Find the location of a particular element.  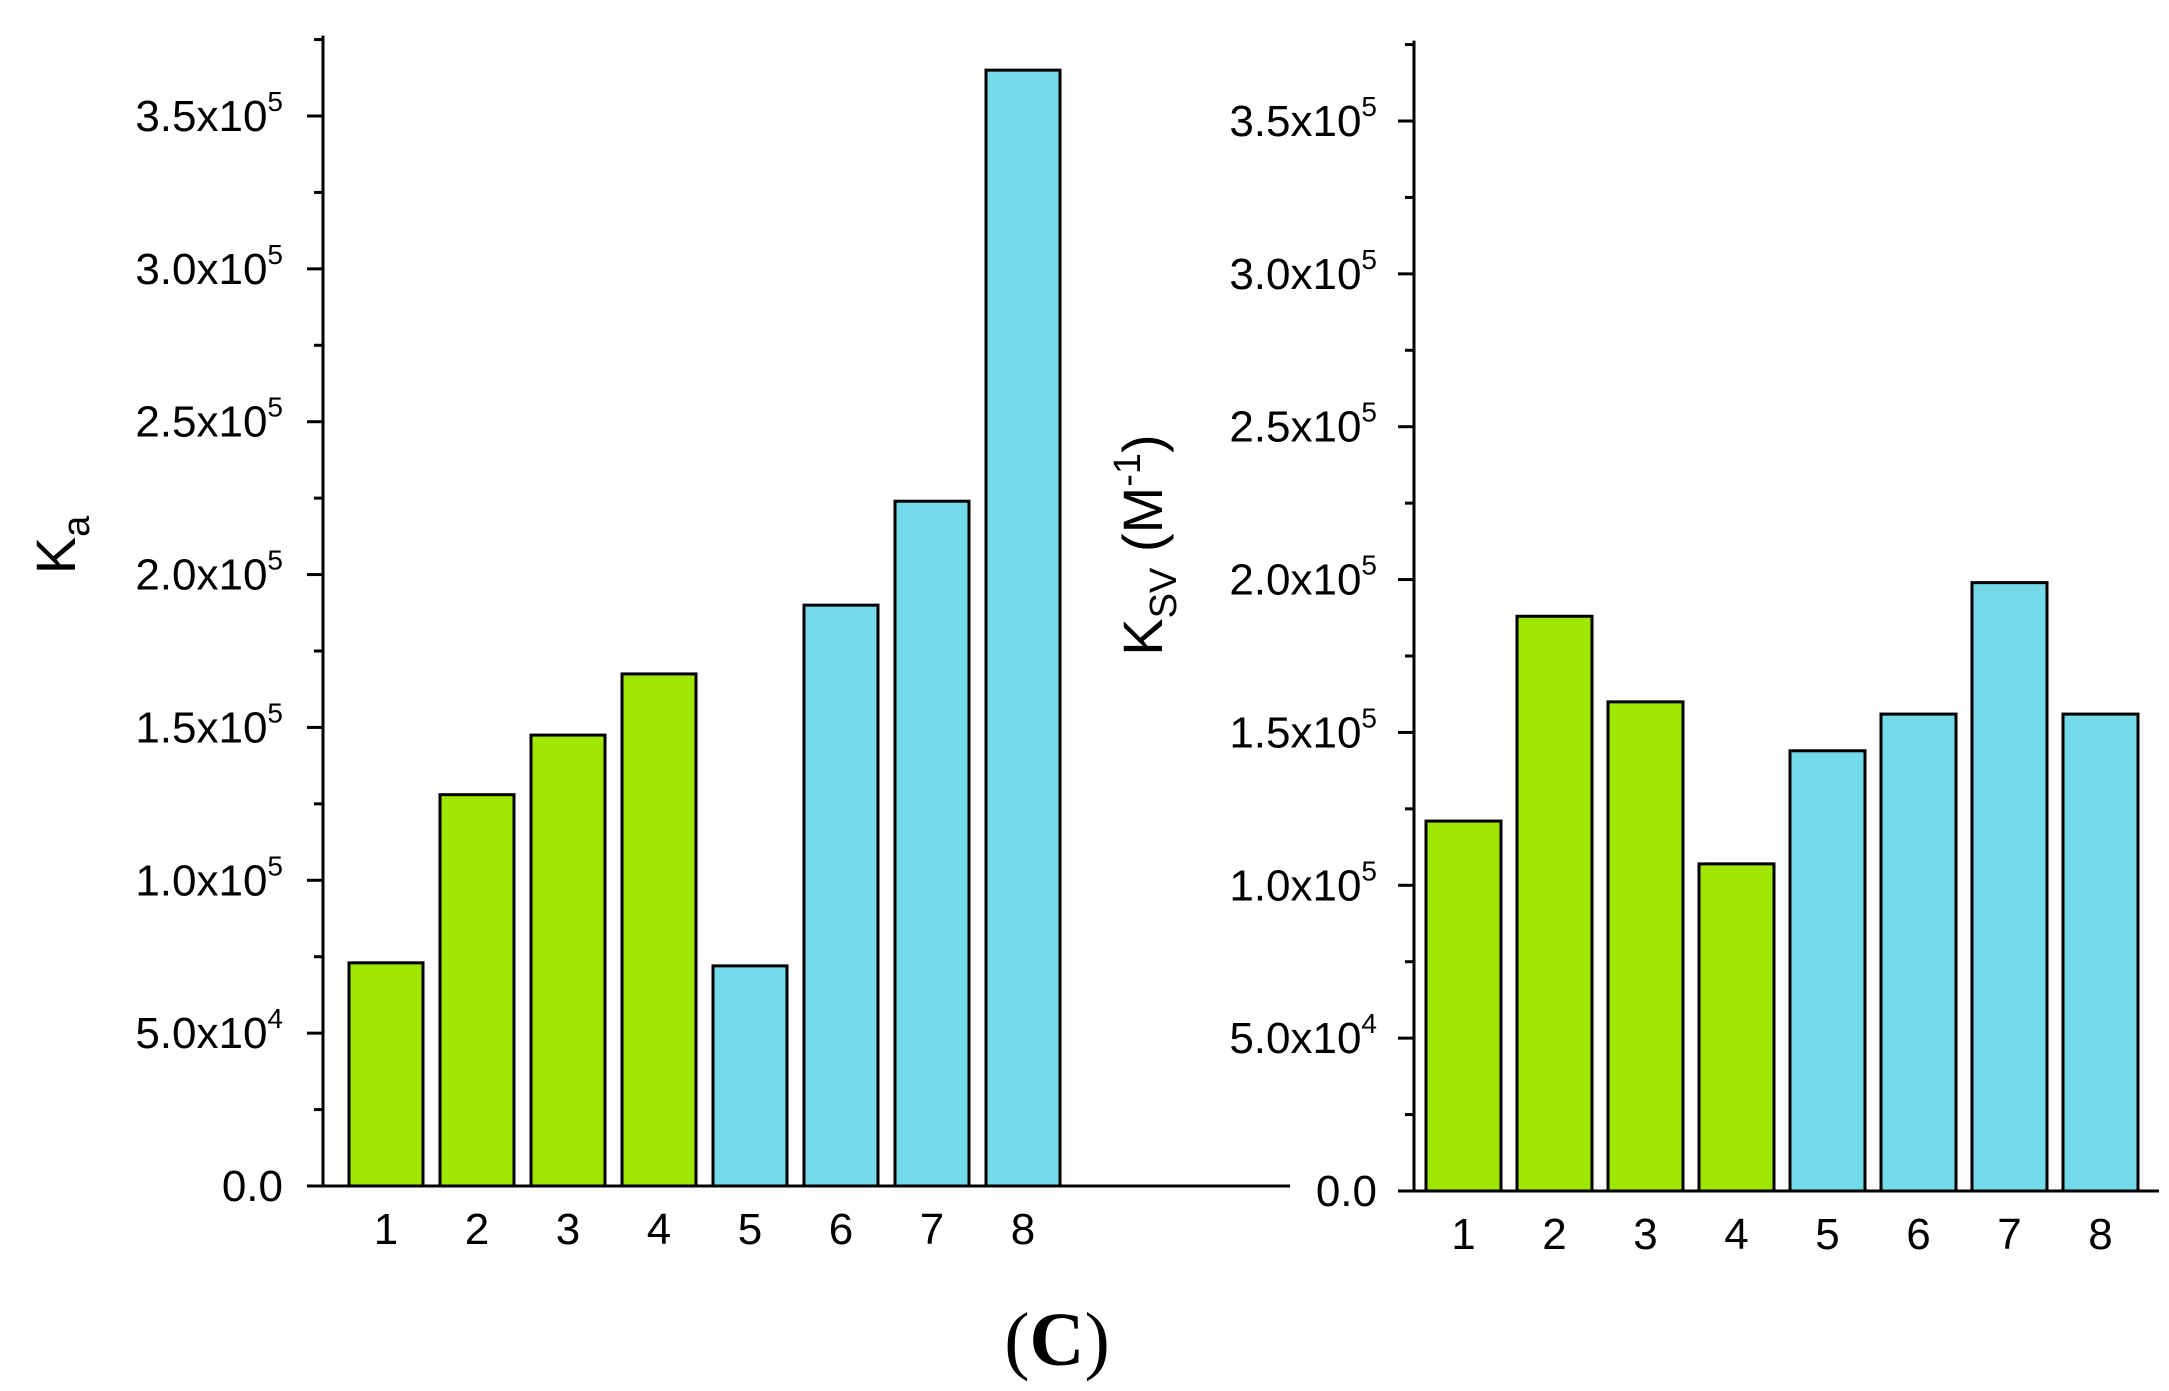

y-axis-label: Ka is located at coordinates (61, 544).